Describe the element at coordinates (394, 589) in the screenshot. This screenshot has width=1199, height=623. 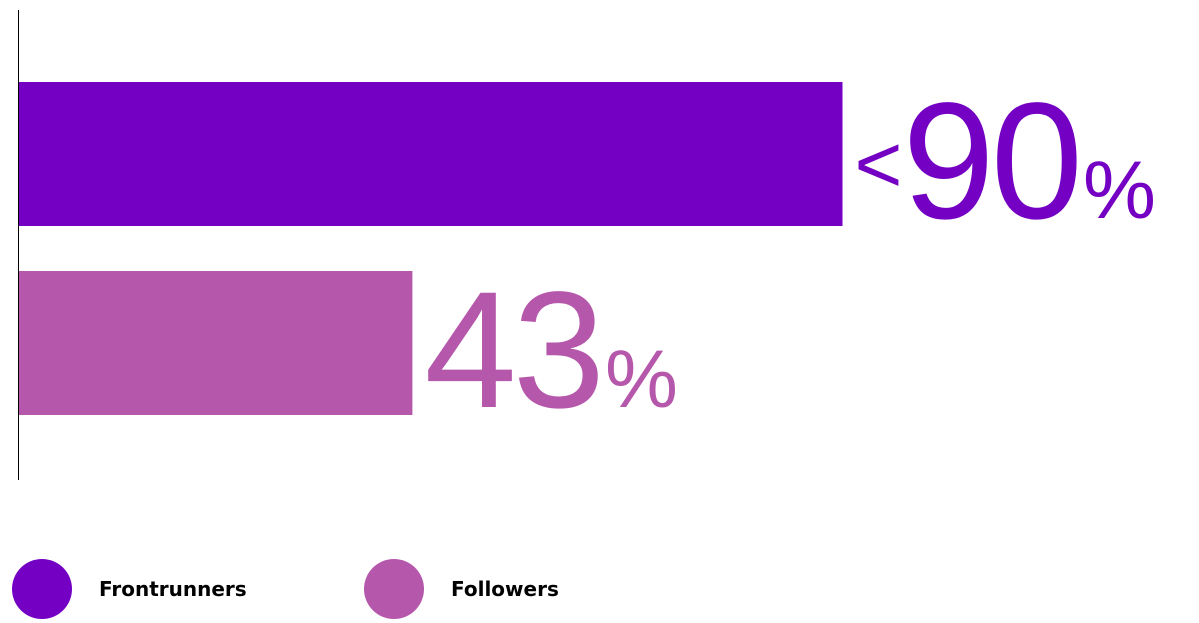
I see `legend-swatch-followers` at that location.